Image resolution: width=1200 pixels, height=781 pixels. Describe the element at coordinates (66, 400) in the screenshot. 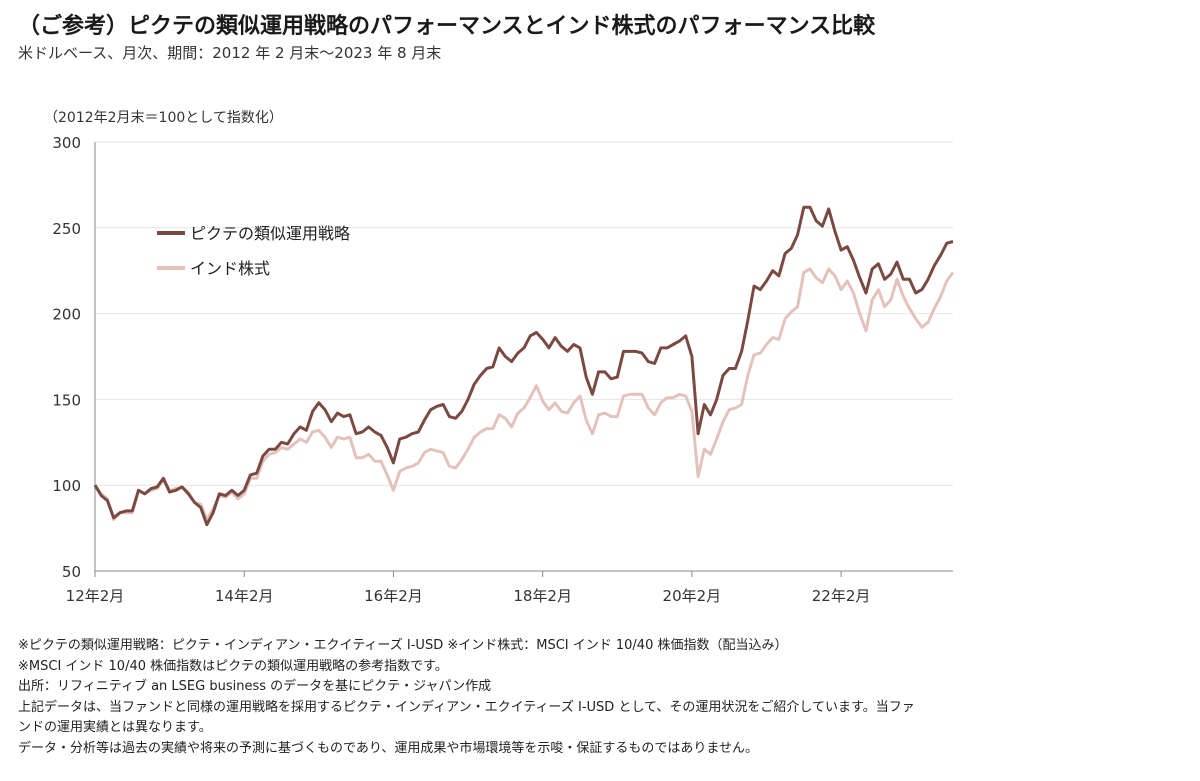

I see `y-tick-label: 150` at that location.